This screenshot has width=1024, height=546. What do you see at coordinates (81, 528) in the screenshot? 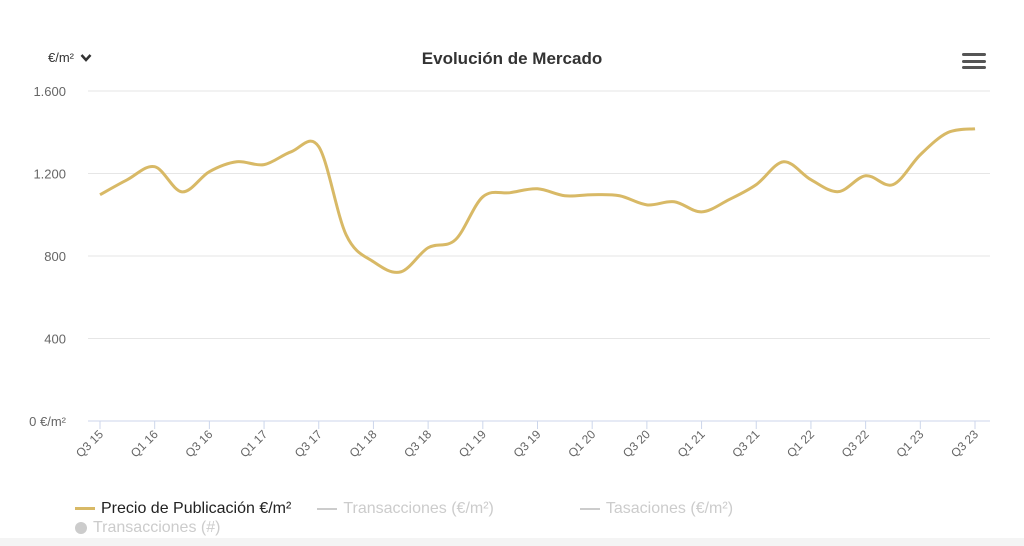
I see `legend-dot-icon` at bounding box center [81, 528].